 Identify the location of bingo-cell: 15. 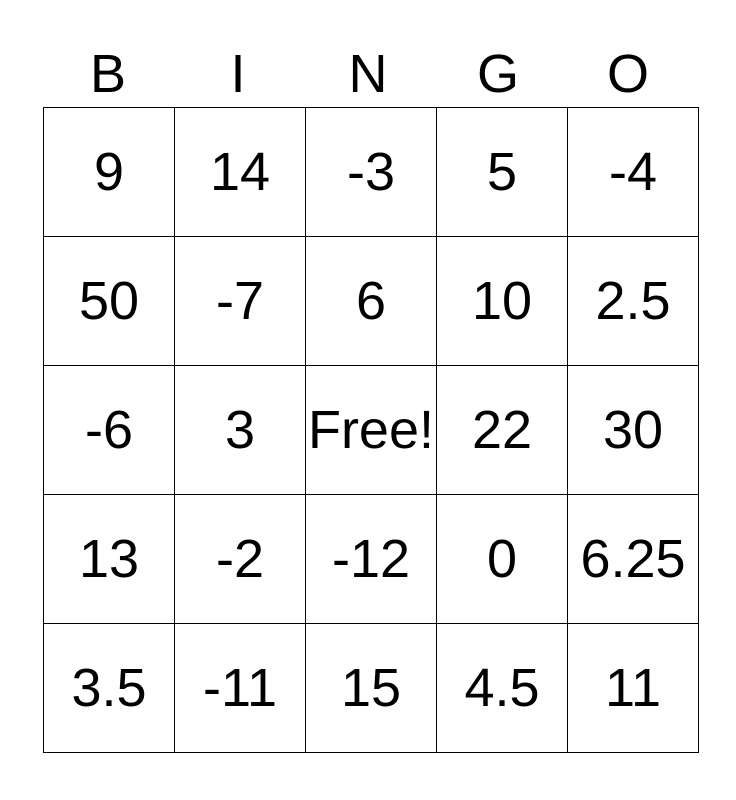
(371, 688).